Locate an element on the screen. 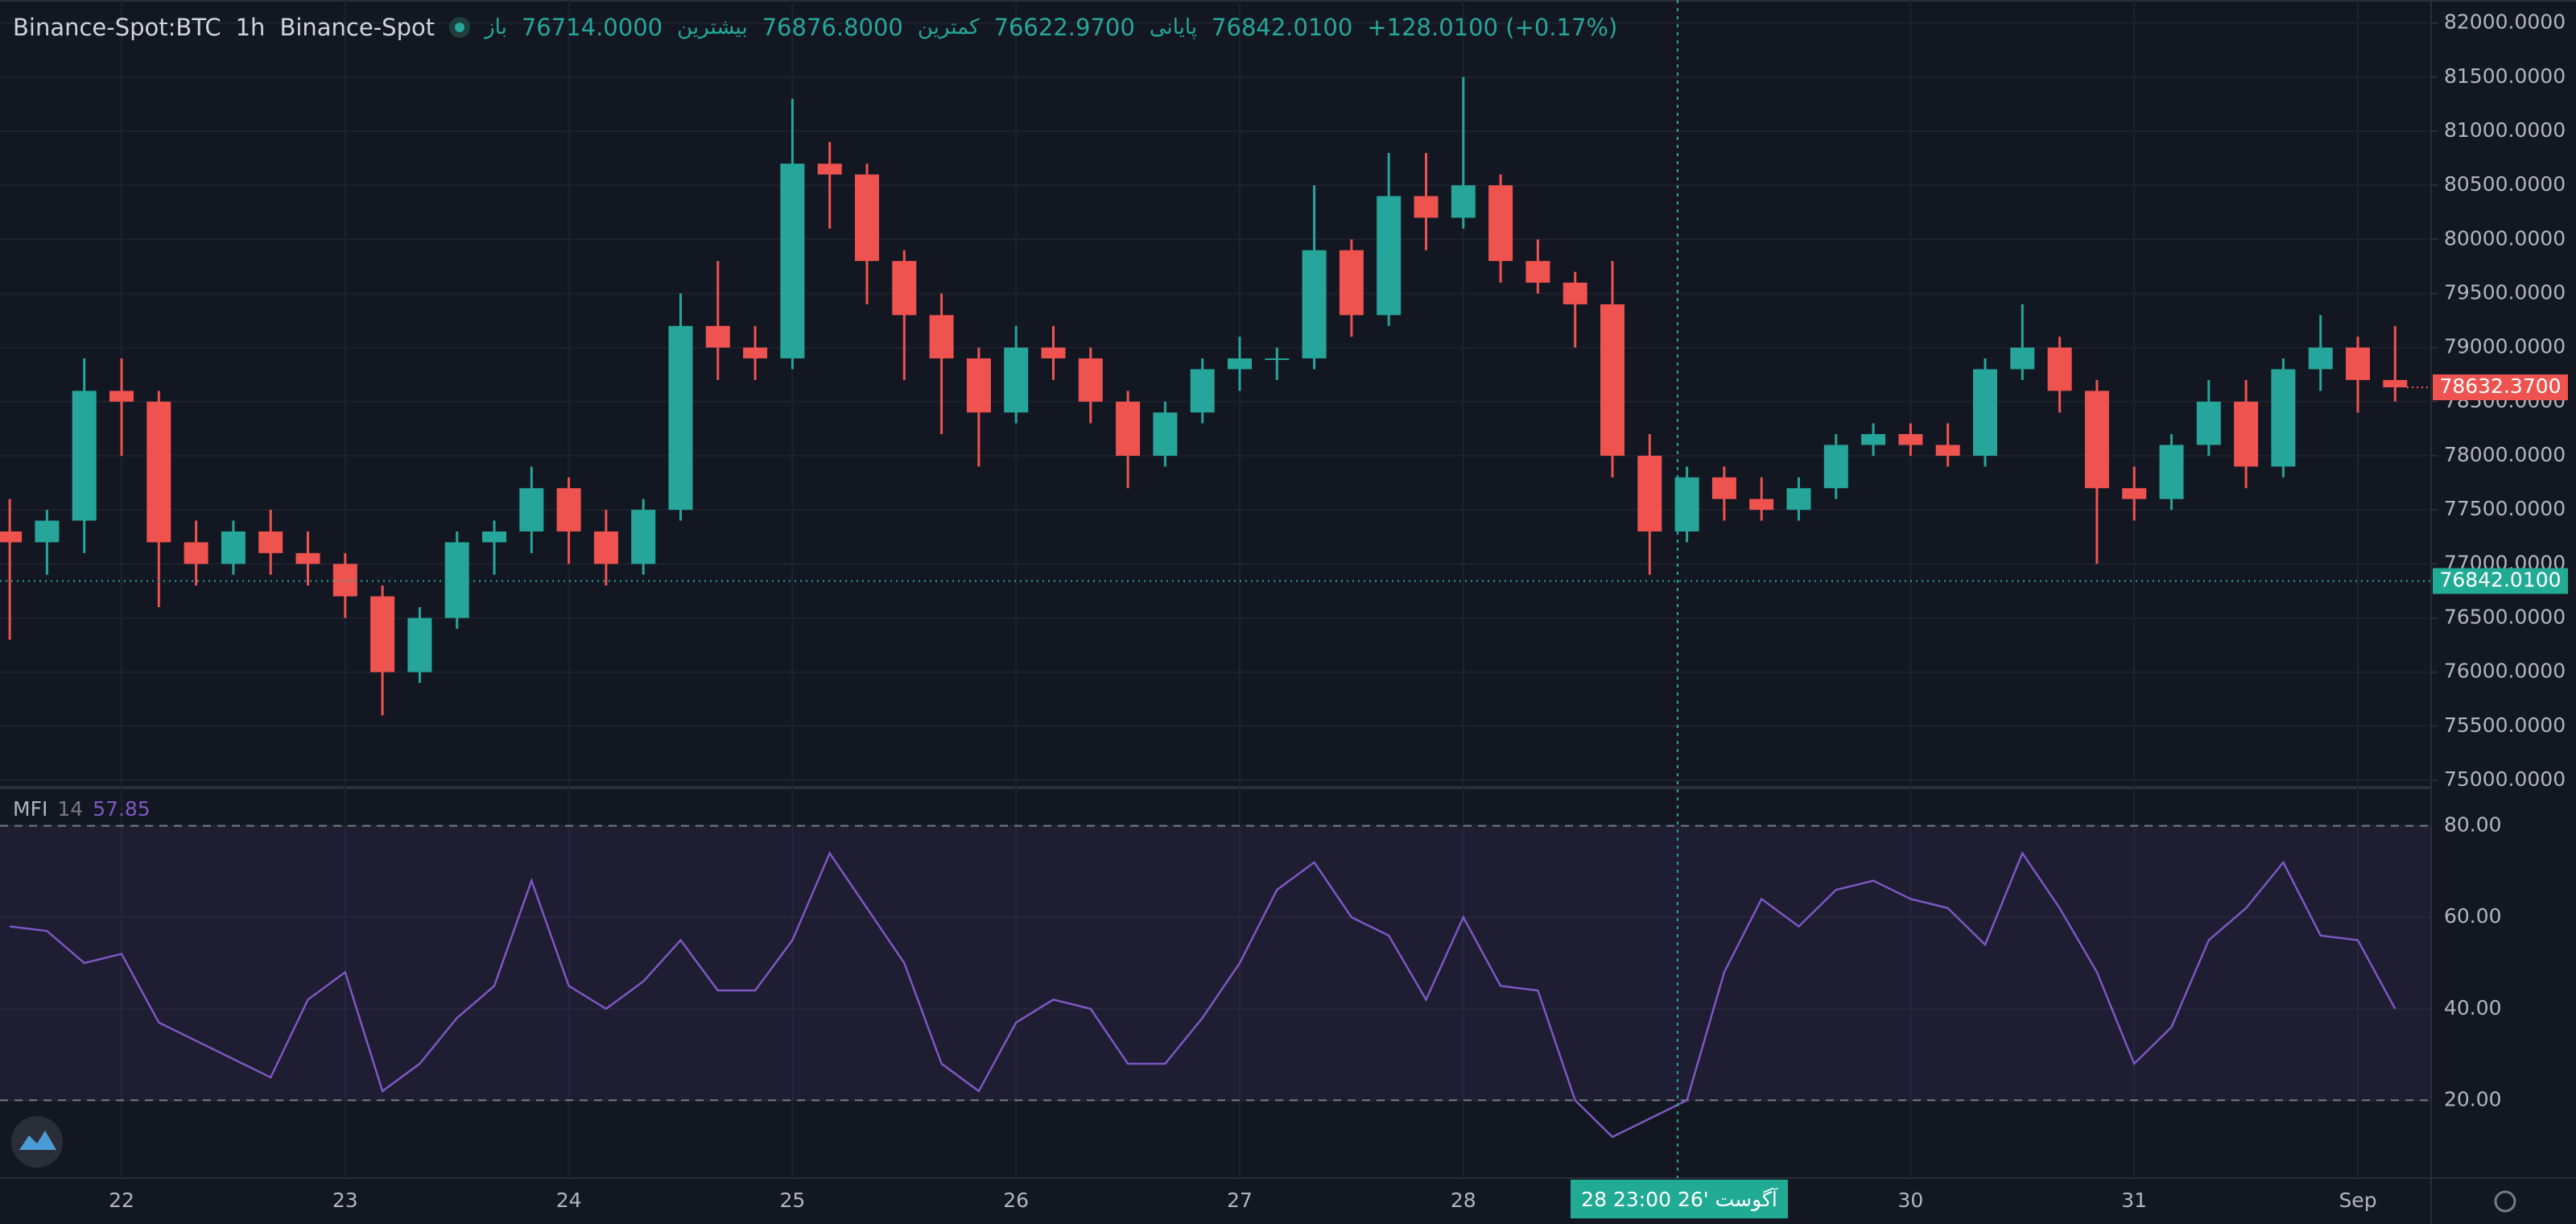 The width and height of the screenshot is (2576, 1224). x-tick-label: 31 is located at coordinates (2134, 1200).